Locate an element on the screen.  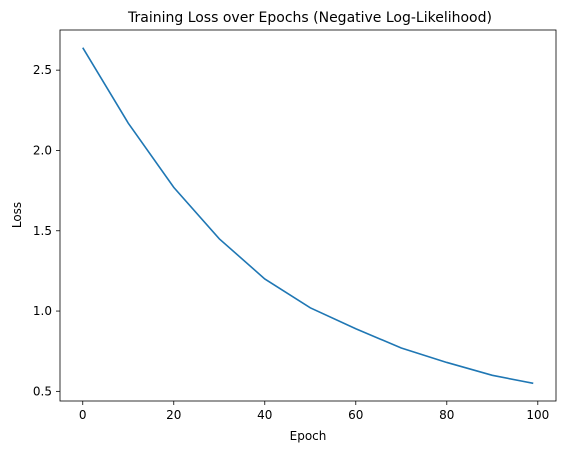
x-tick-label: 100 is located at coordinates (537, 415).